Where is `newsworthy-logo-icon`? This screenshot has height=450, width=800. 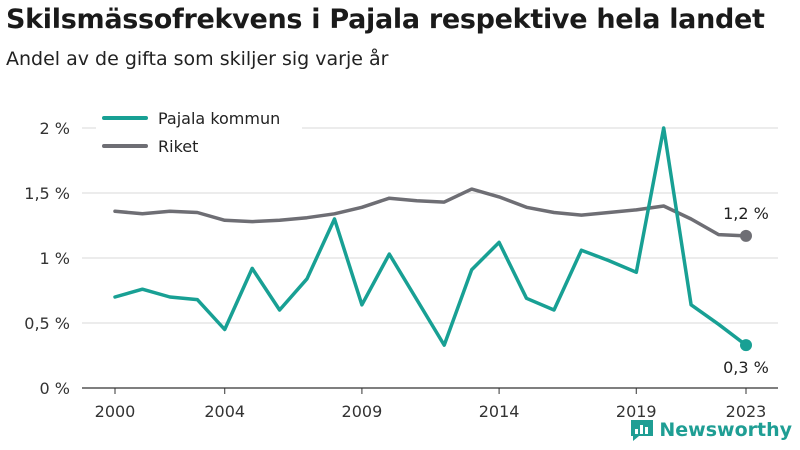
newsworthy-logo-icon is located at coordinates (642, 430).